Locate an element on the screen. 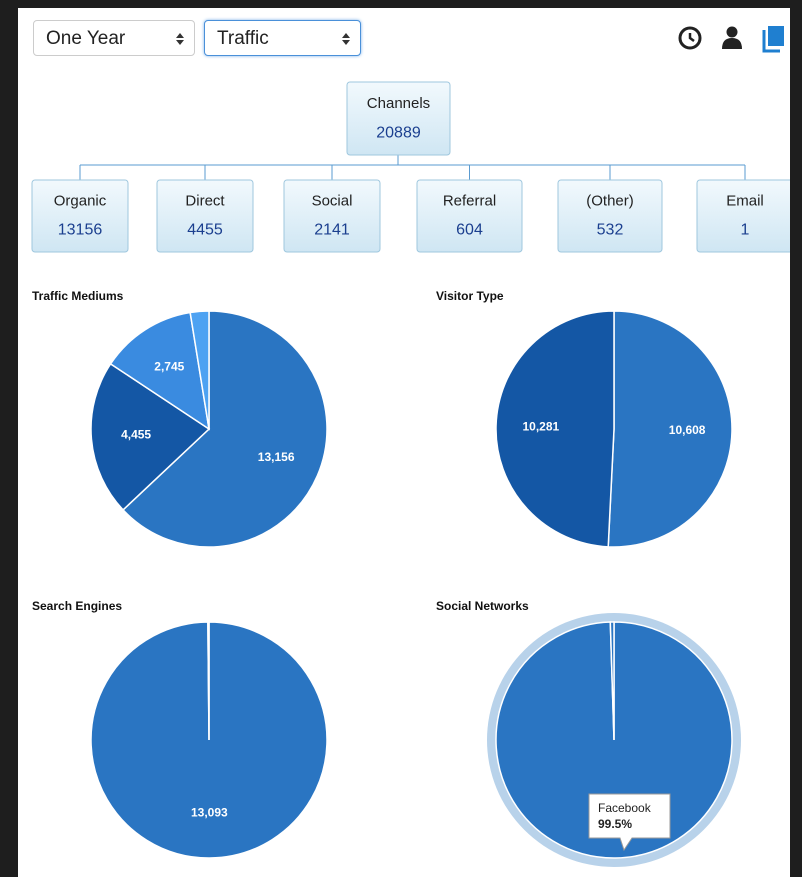 The image size is (802, 877). period-select: One Year is located at coordinates (114, 38).